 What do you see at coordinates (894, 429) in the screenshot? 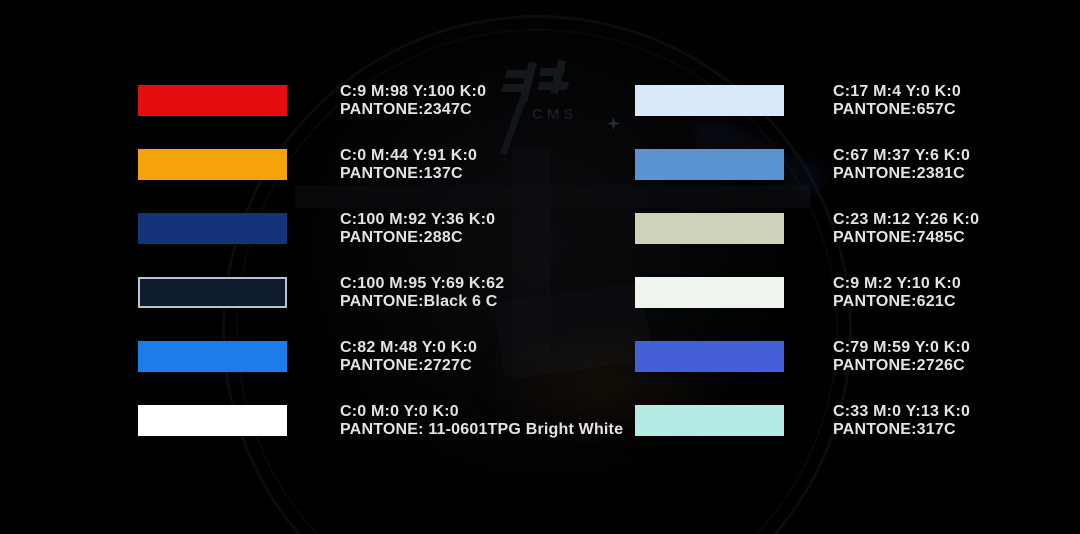
I see `pantone-value: PANTONE:317C` at bounding box center [894, 429].